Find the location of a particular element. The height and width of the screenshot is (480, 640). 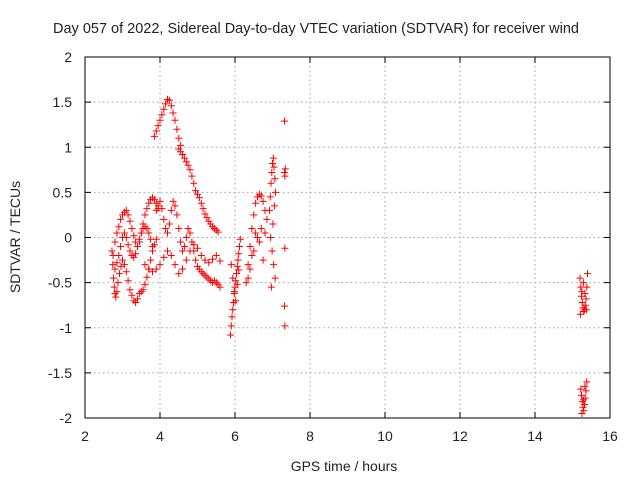

x-tick-label: 6 is located at coordinates (235, 436).